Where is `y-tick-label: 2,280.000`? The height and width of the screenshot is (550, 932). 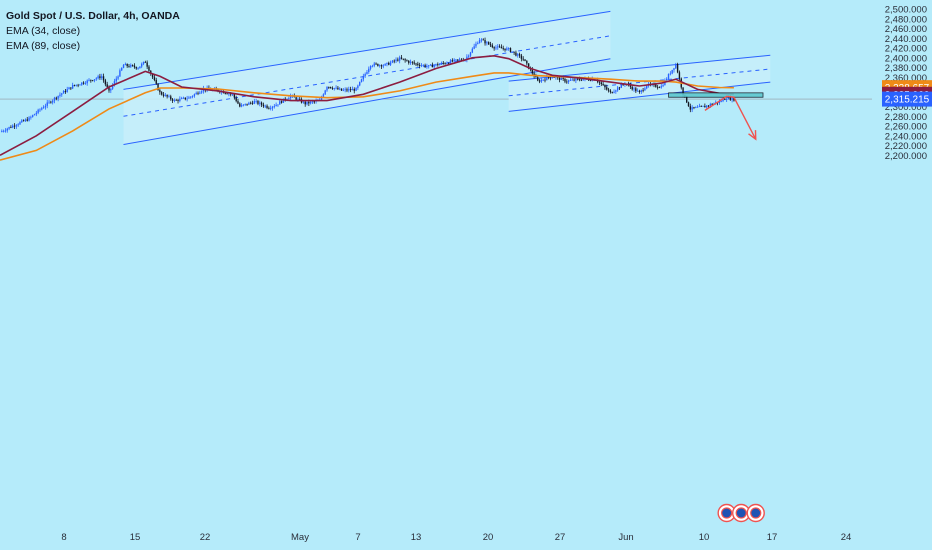 y-tick-label: 2,280.000 is located at coordinates (906, 117).